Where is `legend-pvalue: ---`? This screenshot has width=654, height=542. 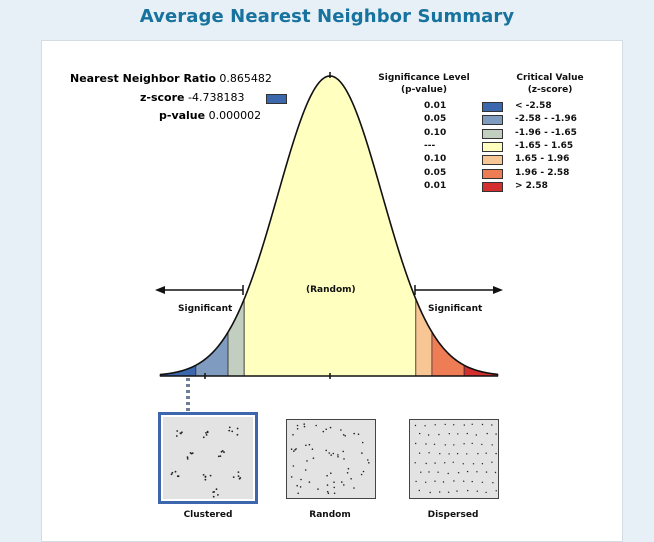 legend-pvalue: --- is located at coordinates (430, 145).